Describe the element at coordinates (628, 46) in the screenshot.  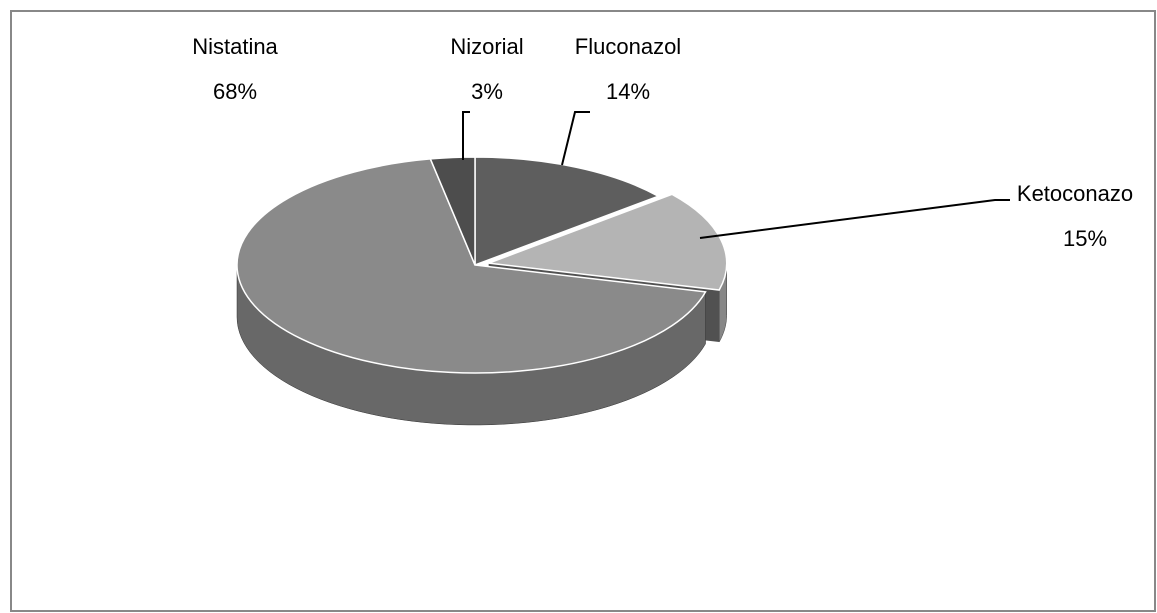
I see `slice-label: Fluconazol` at that location.